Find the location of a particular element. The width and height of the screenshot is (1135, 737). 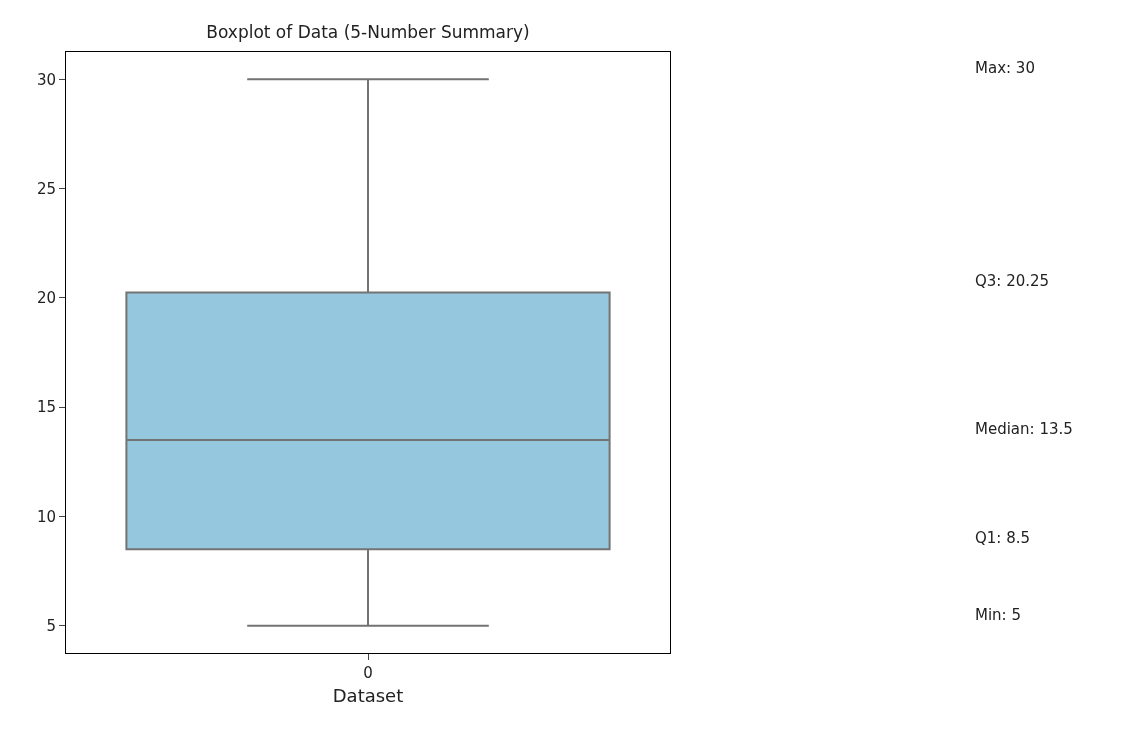

y-tick-label: 5 is located at coordinates (51, 625).